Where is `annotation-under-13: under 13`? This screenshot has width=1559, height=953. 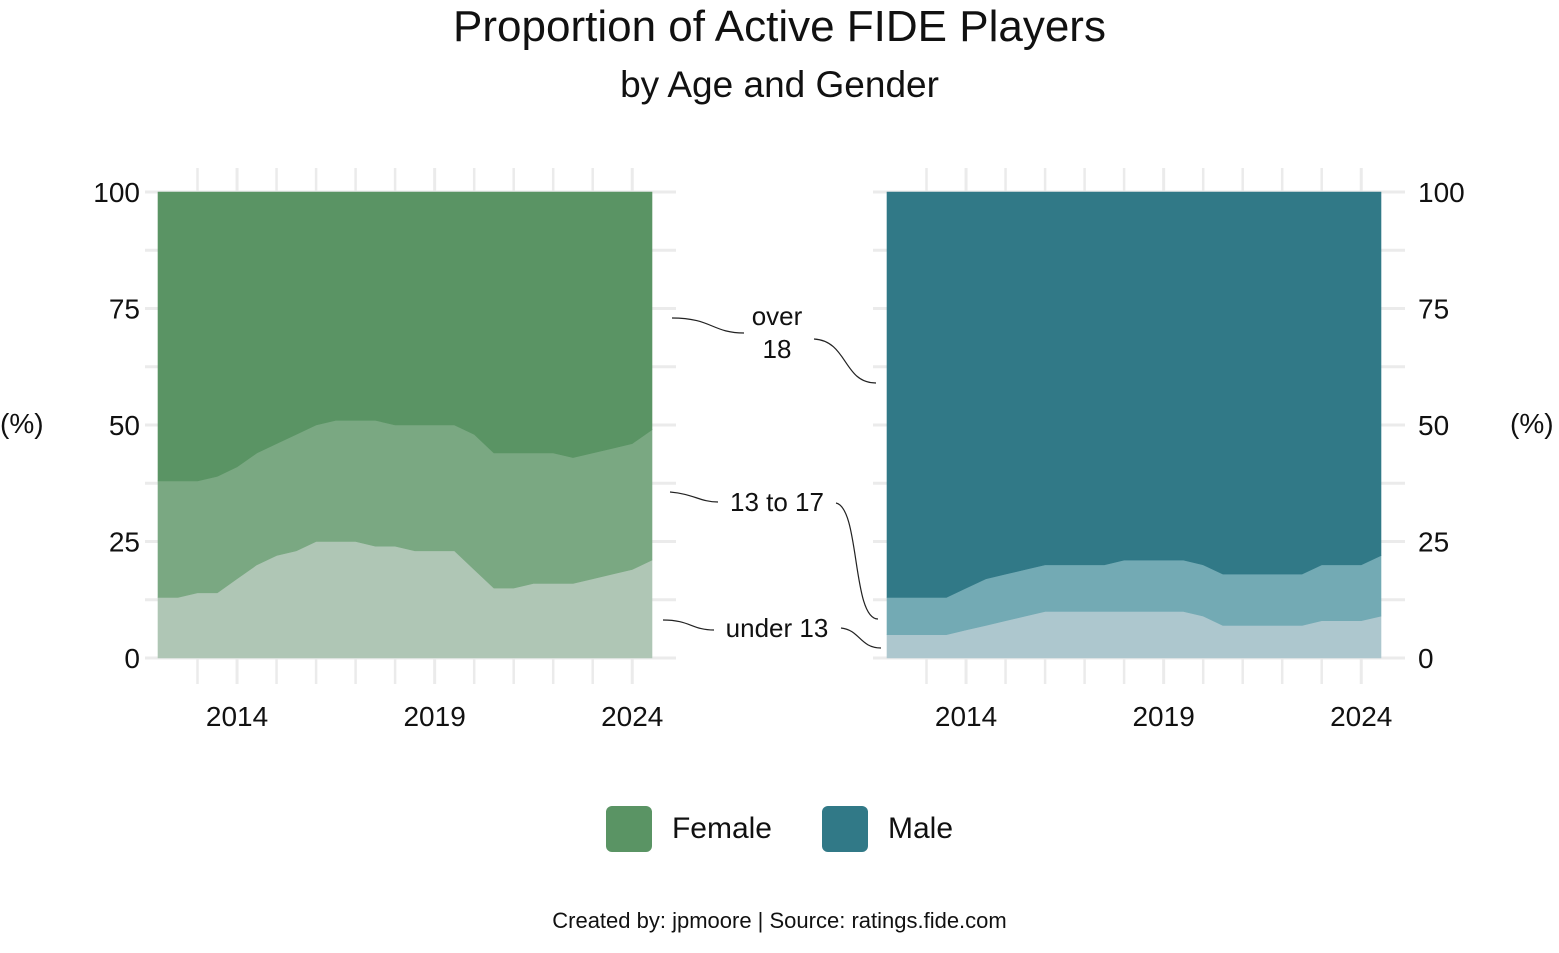
annotation-under-13: under 13 is located at coordinates (777, 628).